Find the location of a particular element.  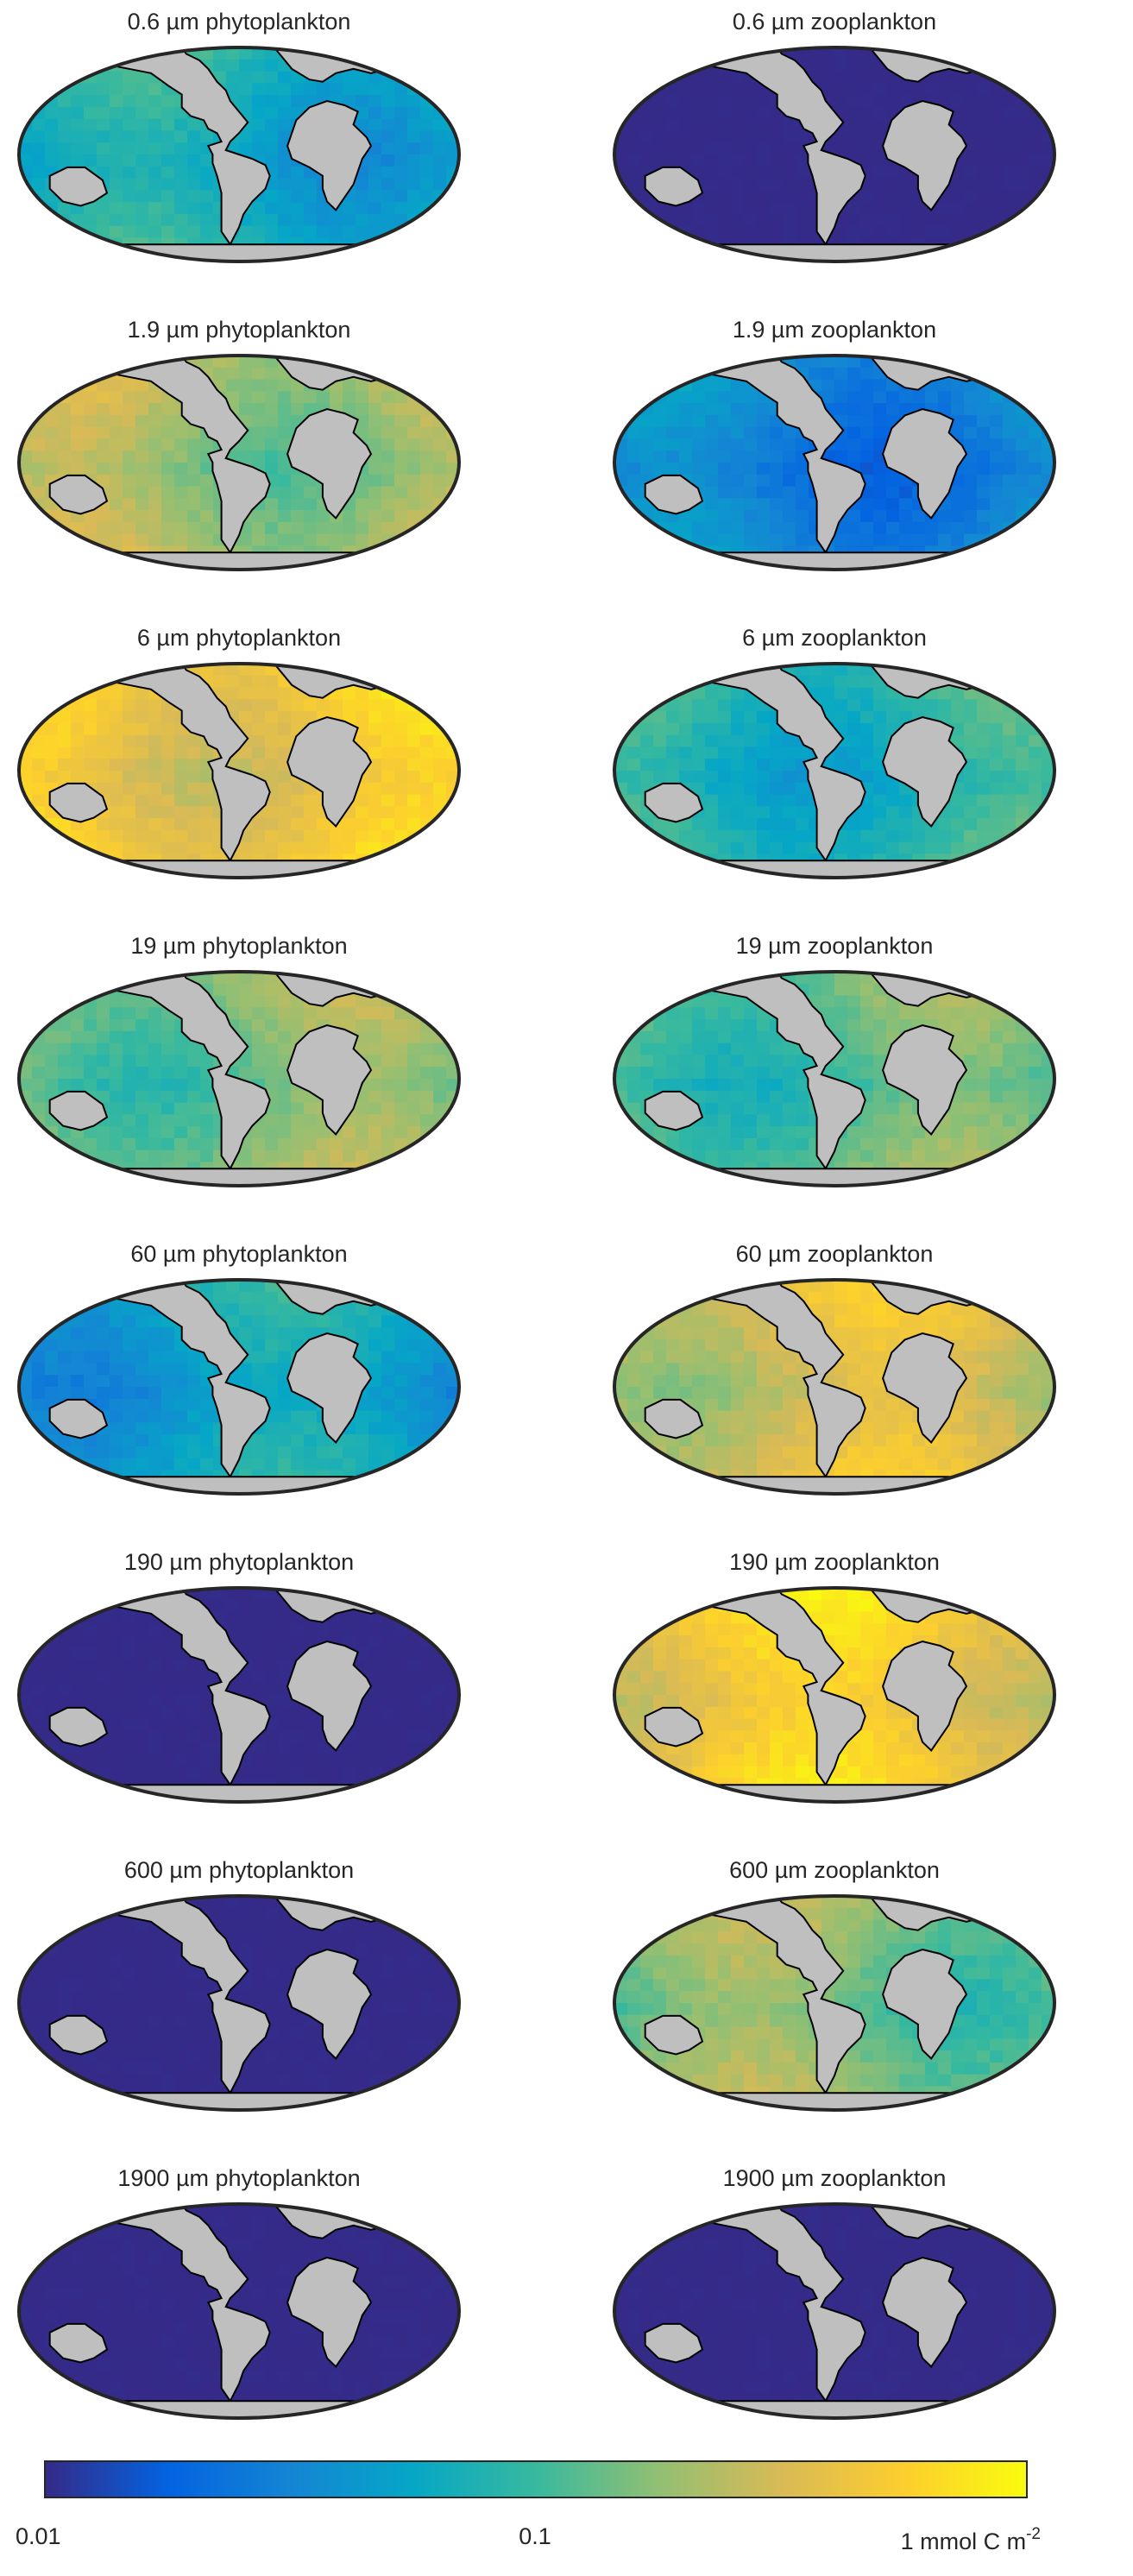

australia-landmass is located at coordinates (674, 803).